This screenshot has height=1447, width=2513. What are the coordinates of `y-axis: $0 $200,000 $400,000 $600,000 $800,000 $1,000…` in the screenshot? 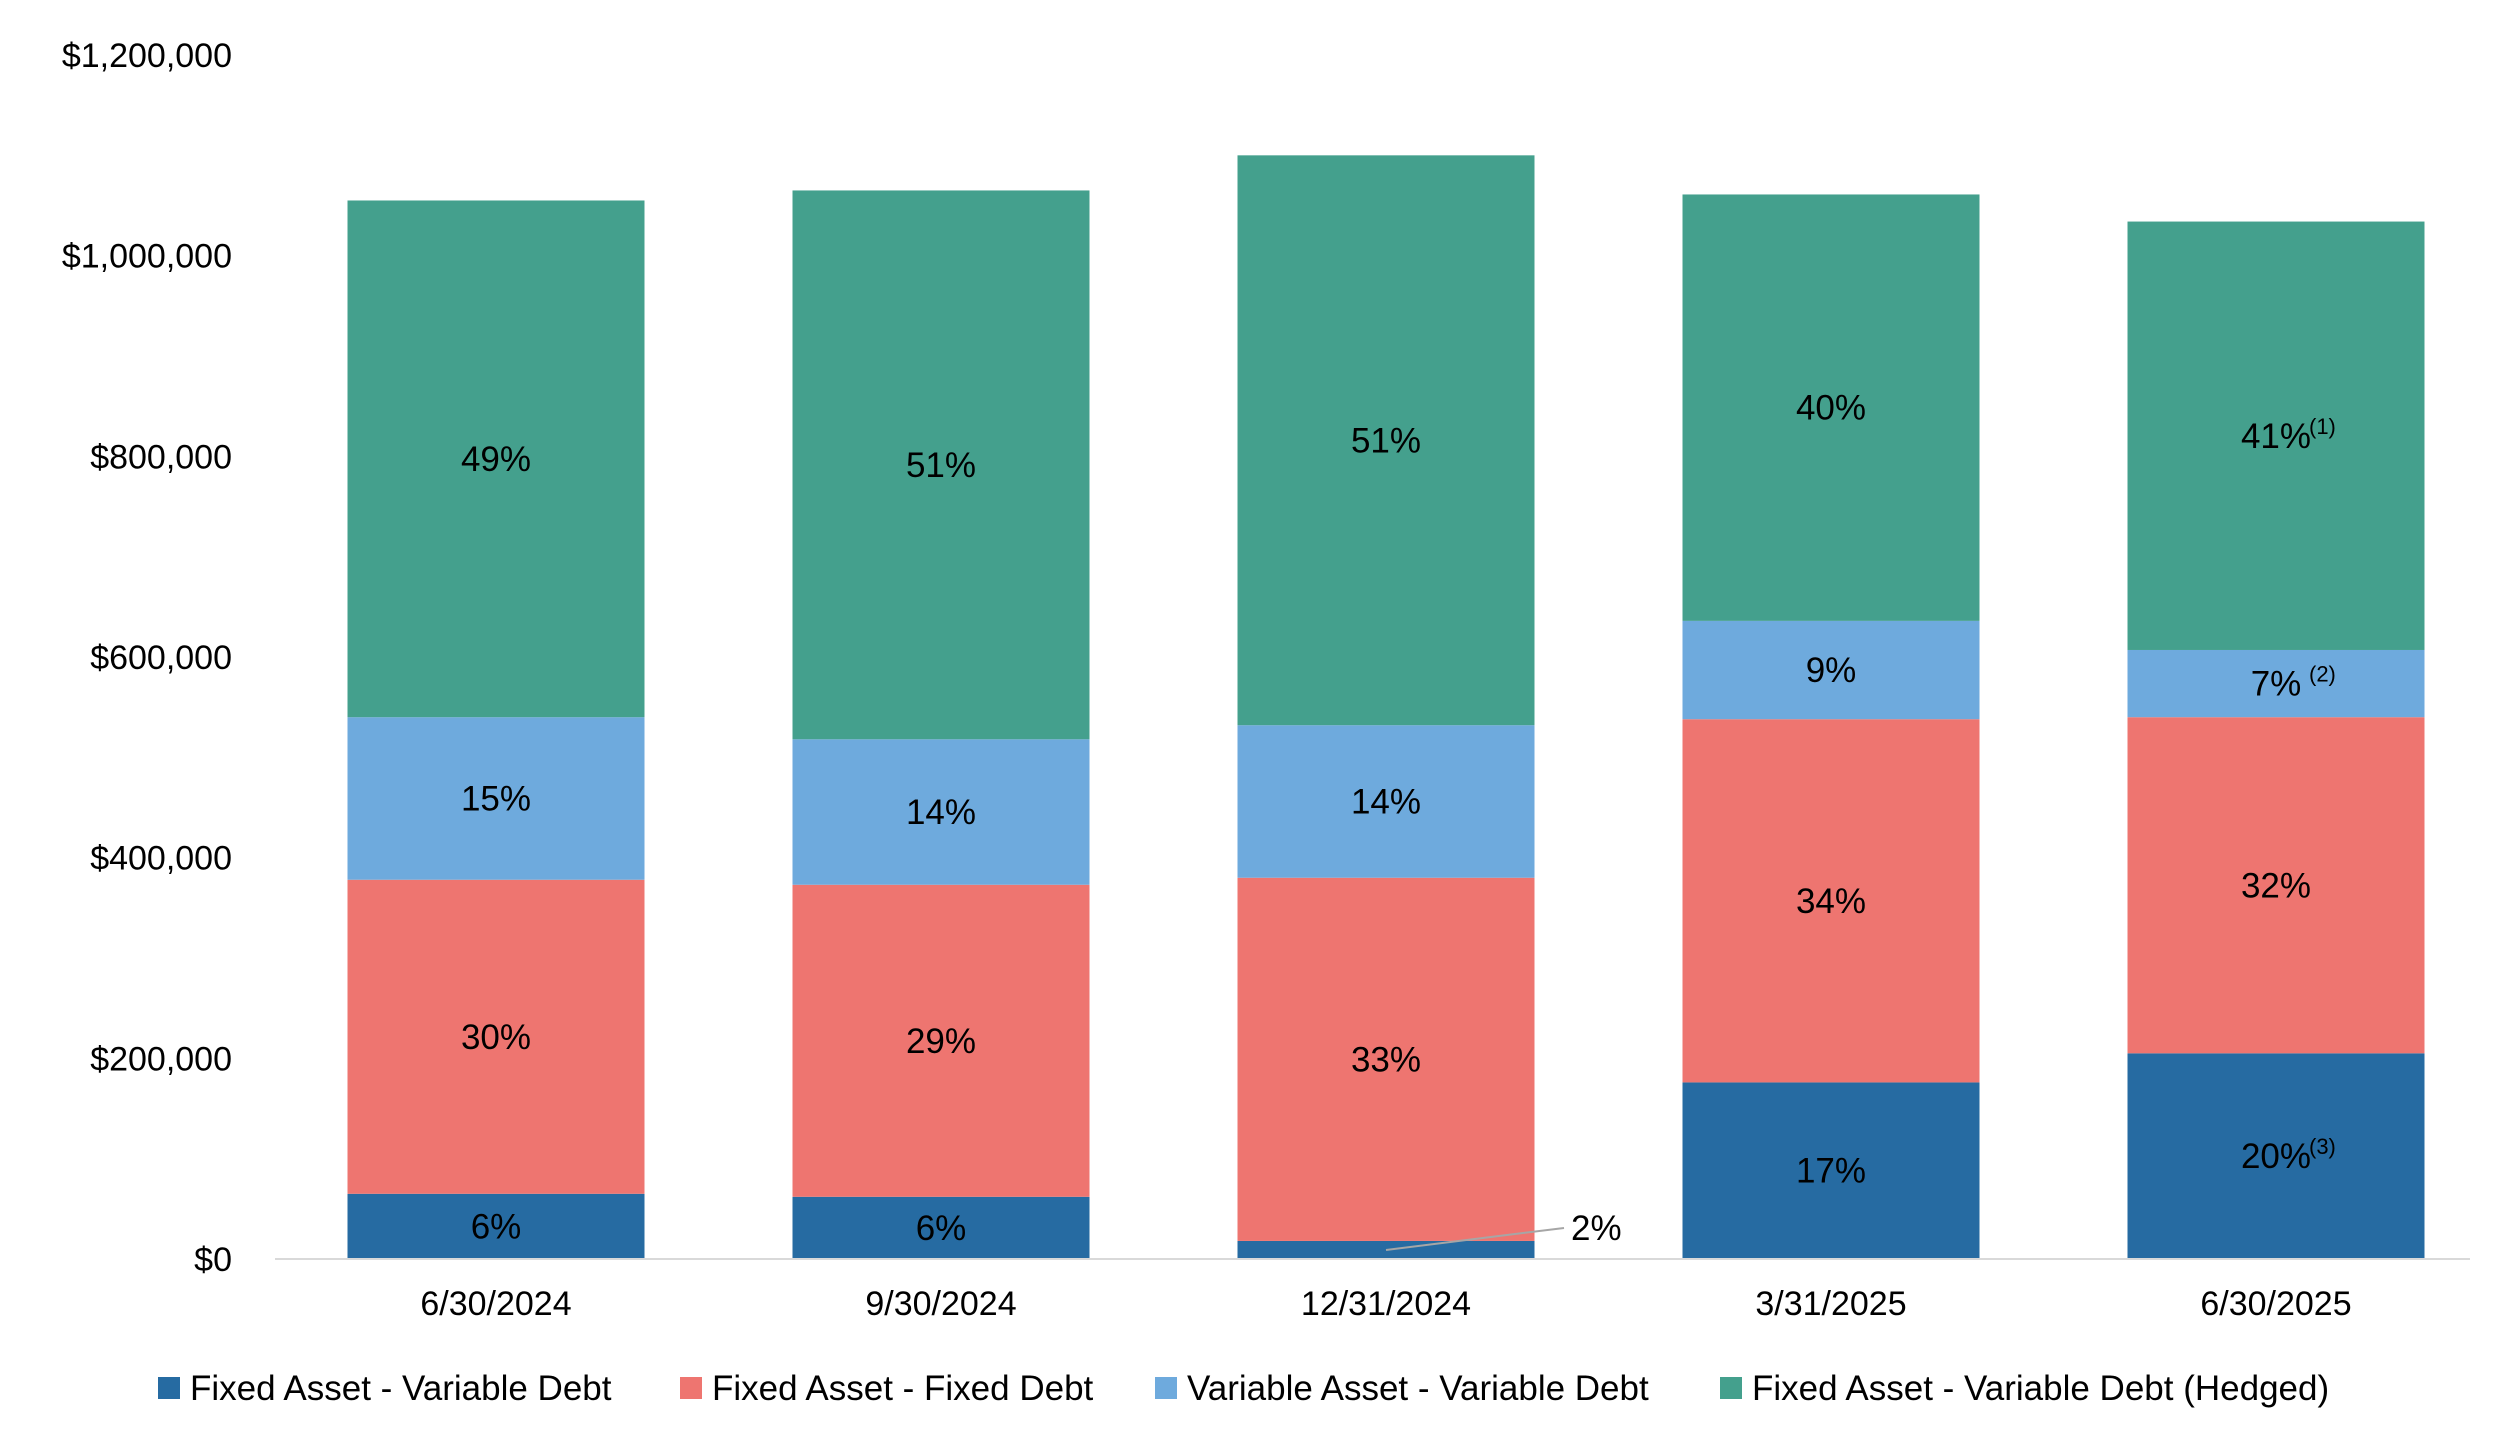 It's located at (147, 658).